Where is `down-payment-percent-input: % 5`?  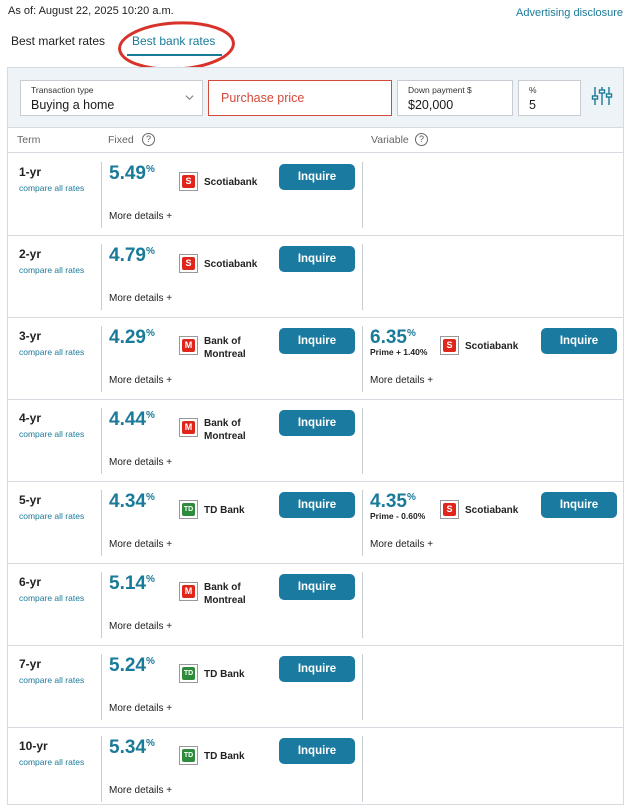 down-payment-percent-input: % 5 is located at coordinates (549, 98).